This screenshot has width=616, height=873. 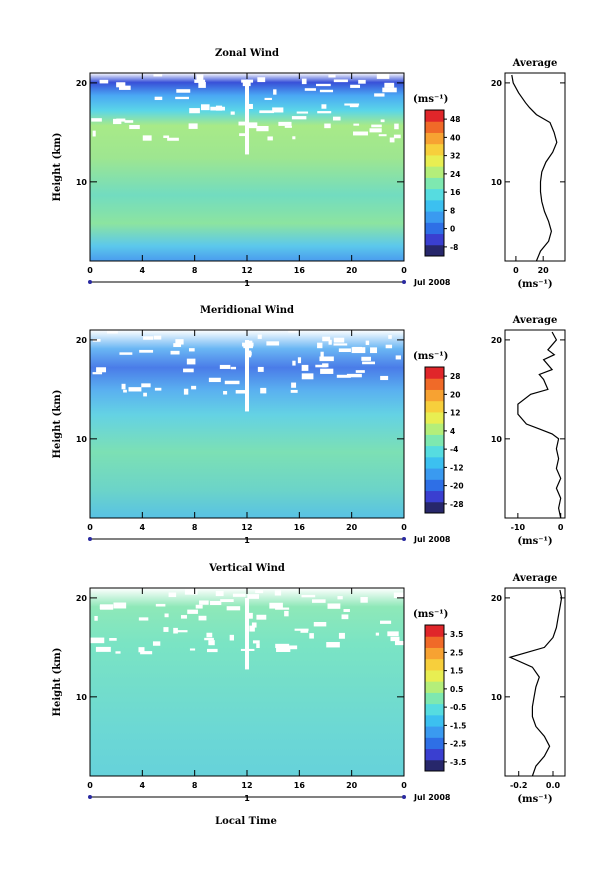 What do you see at coordinates (516, 270) in the screenshot?
I see `profile-x-tick-label: 0` at bounding box center [516, 270].